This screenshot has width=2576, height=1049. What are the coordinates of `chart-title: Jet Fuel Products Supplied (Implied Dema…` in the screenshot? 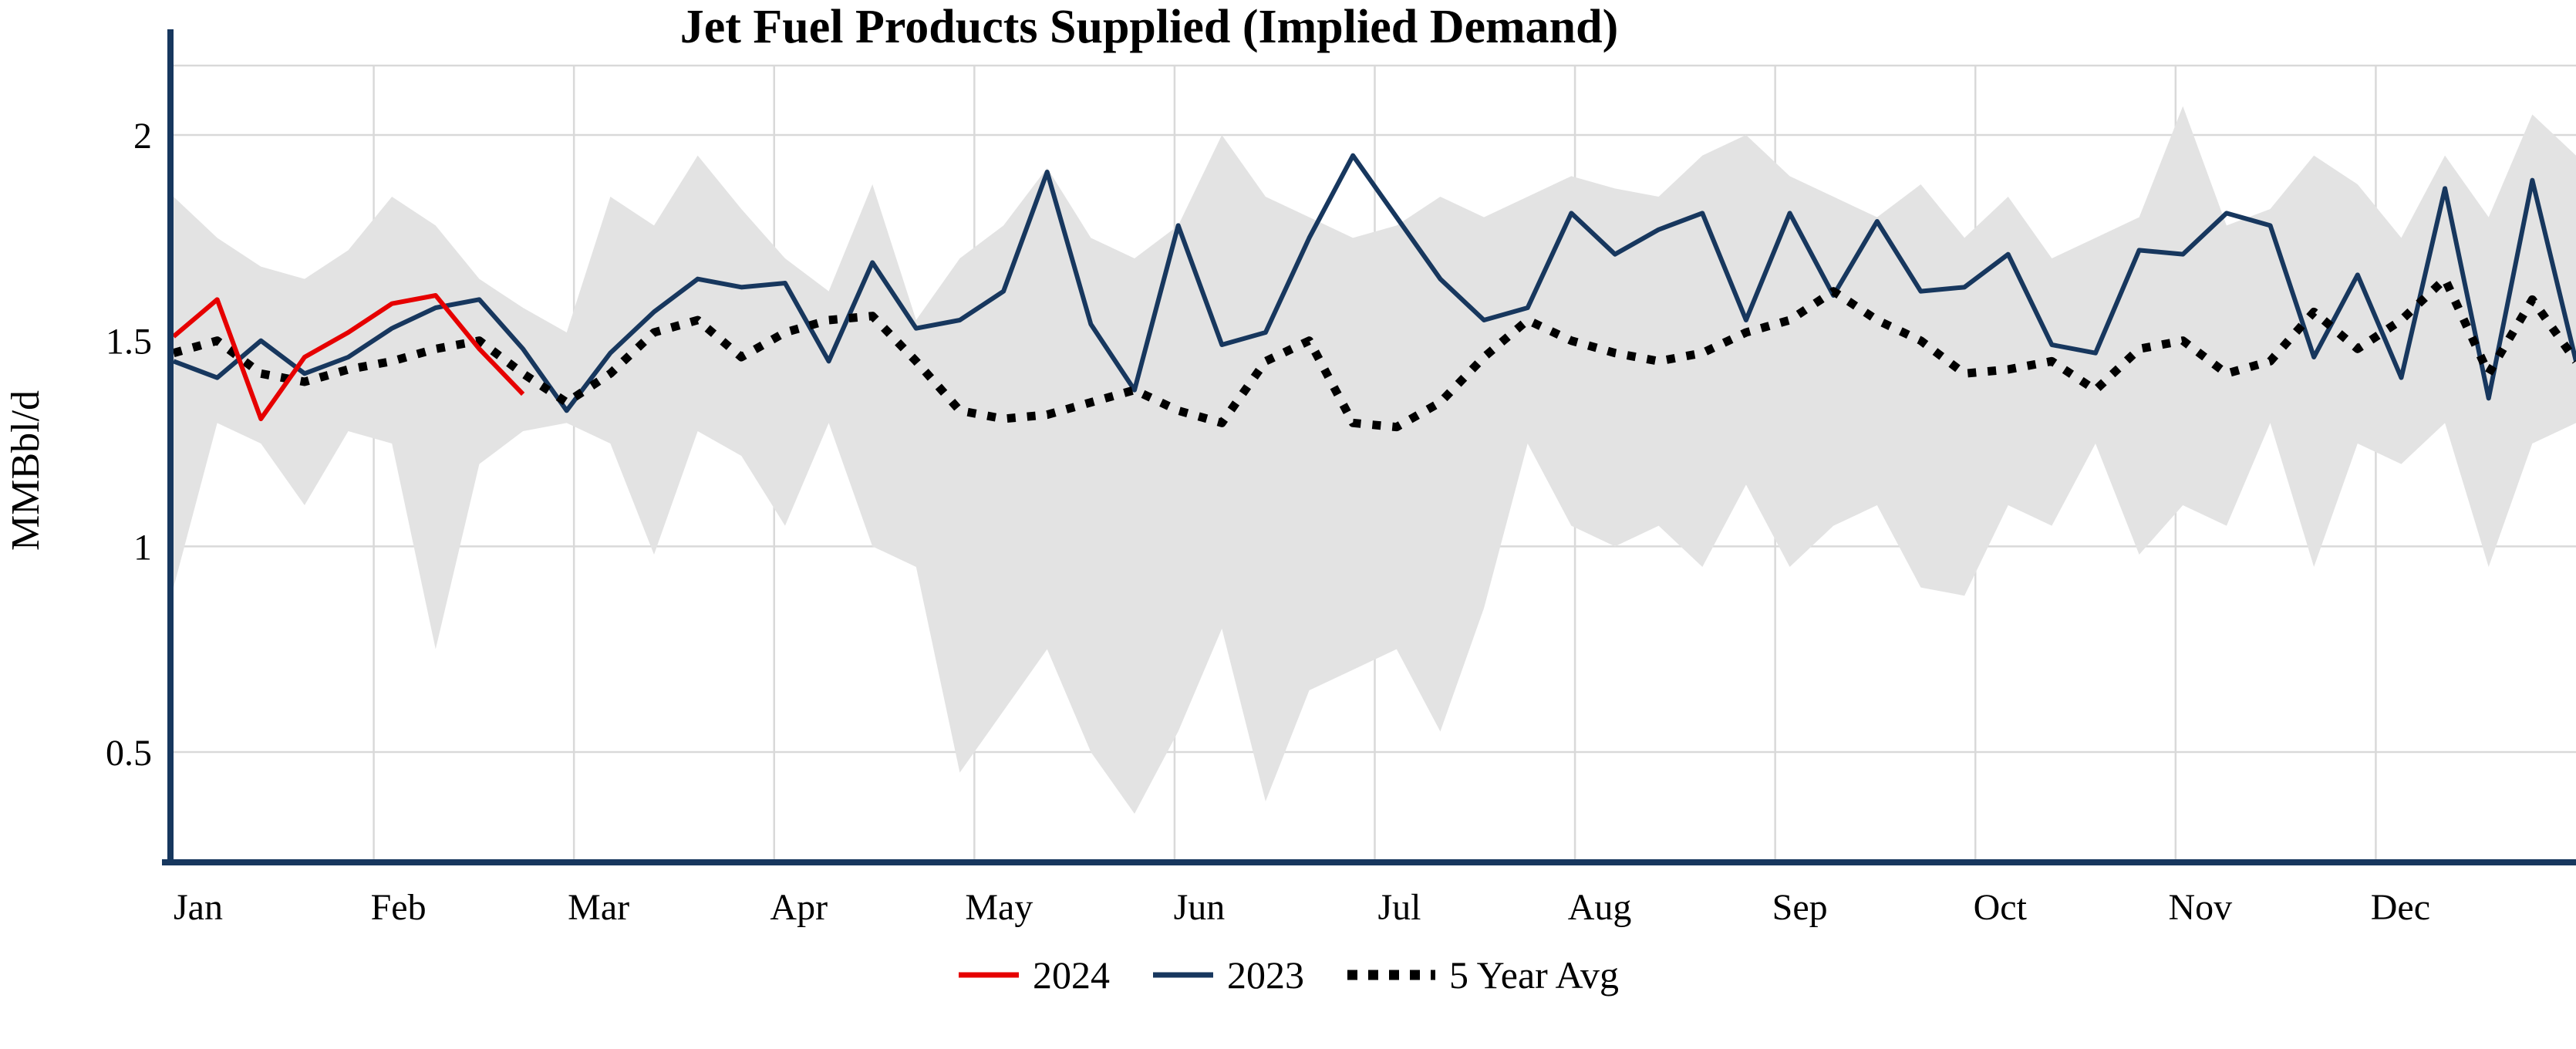 It's located at (1149, 27).